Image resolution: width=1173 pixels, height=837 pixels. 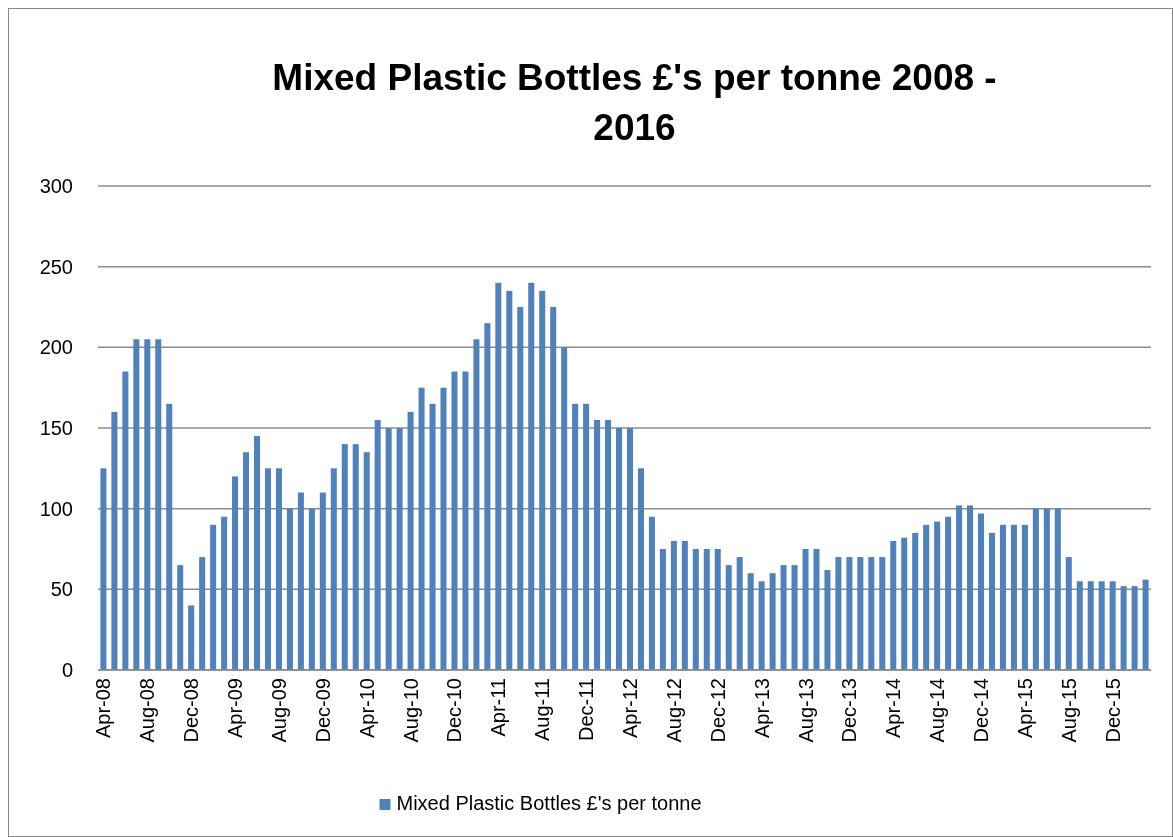 I want to click on legend-label: Mixed Plastic Bottles £'s per tonne, so click(x=549, y=803).